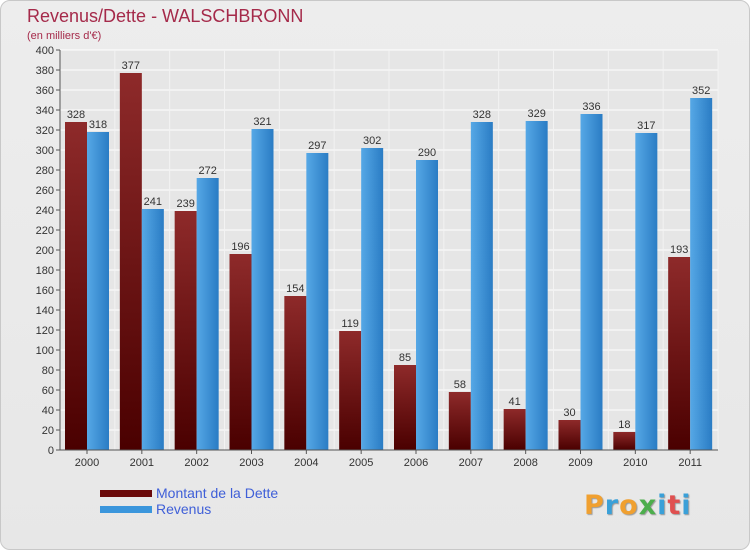 The width and height of the screenshot is (750, 550). I want to click on data-label: 377, so click(131, 66).